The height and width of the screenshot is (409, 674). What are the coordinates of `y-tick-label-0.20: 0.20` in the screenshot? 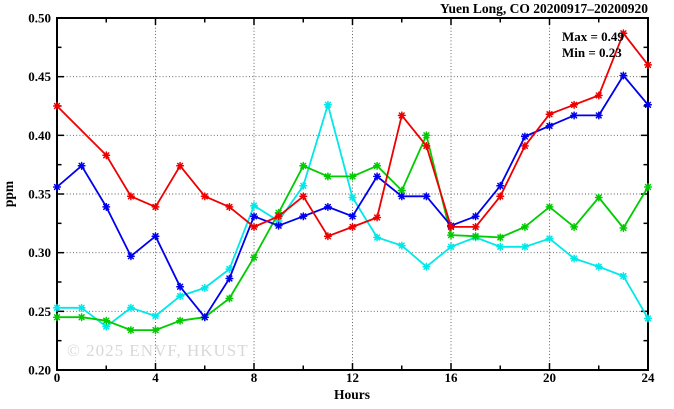 It's located at (39, 370).